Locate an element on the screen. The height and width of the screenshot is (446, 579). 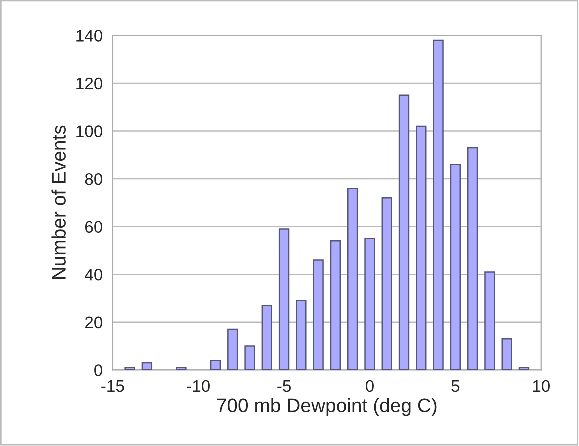
y-tick-label: 40 is located at coordinates (94, 275).